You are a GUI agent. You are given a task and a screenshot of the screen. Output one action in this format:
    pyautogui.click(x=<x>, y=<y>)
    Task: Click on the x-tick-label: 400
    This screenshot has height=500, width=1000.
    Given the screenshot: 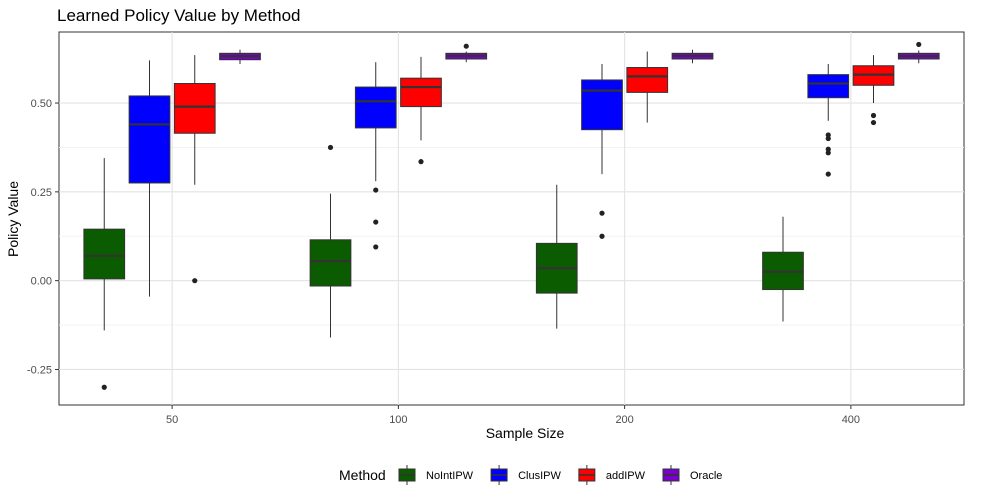 What is the action you would take?
    pyautogui.click(x=851, y=420)
    